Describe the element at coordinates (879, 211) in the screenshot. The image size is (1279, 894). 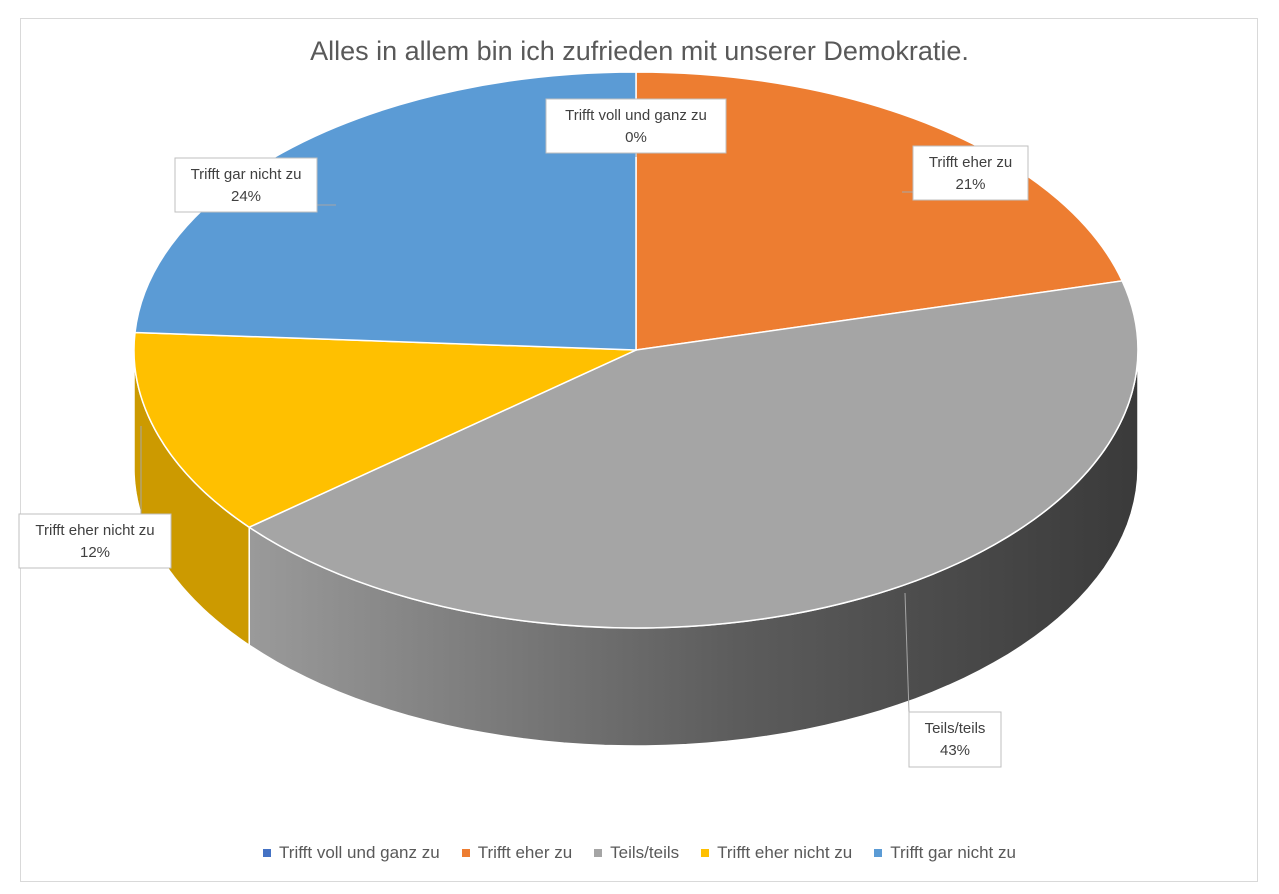
I see `slice-trifft-eher-zu` at that location.